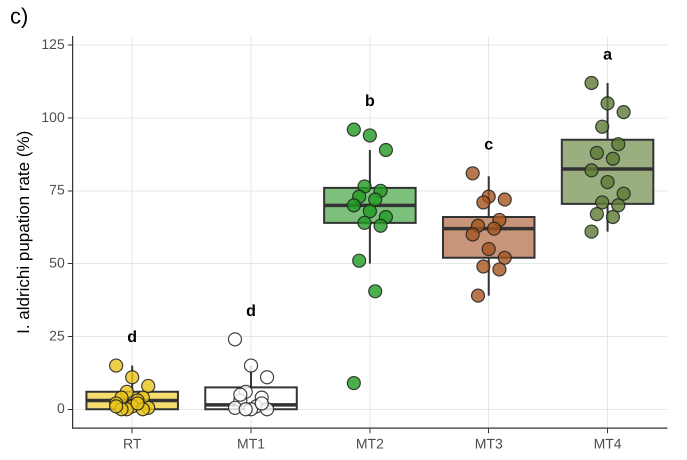  What do you see at coordinates (251, 443) in the screenshot?
I see `x-tick-label: MT1` at bounding box center [251, 443].